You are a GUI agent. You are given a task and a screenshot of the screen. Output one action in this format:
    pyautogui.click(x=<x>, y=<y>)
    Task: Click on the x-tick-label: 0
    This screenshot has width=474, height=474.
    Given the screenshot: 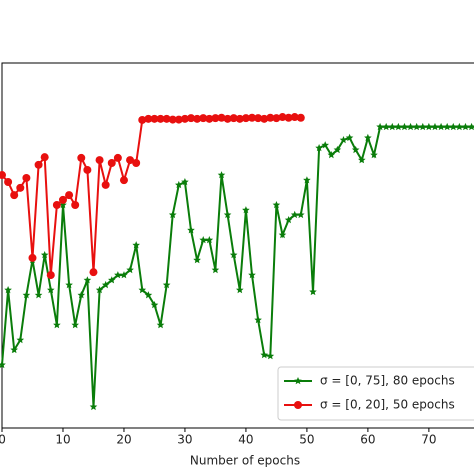 What is the action you would take?
    pyautogui.click(x=3, y=440)
    